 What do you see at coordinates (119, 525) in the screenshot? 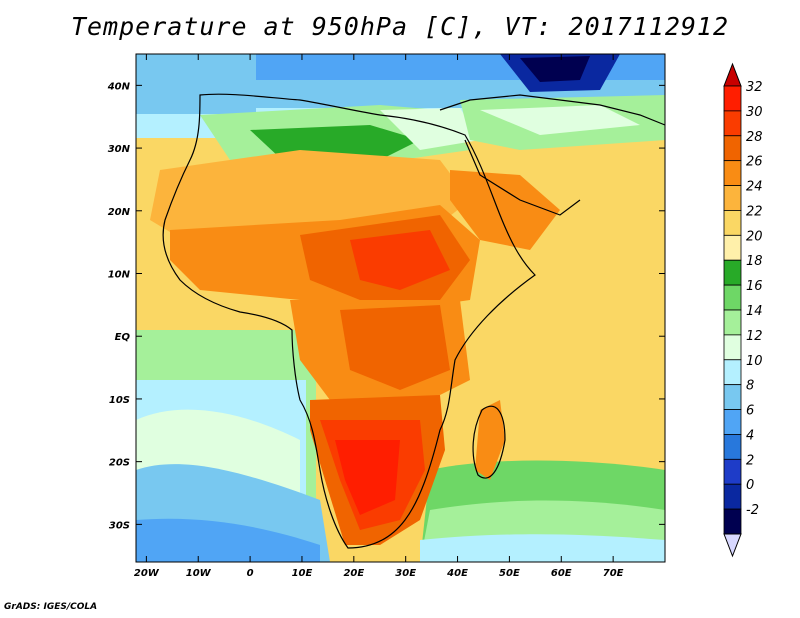
I see `y-tick-label: 30S` at bounding box center [119, 525].